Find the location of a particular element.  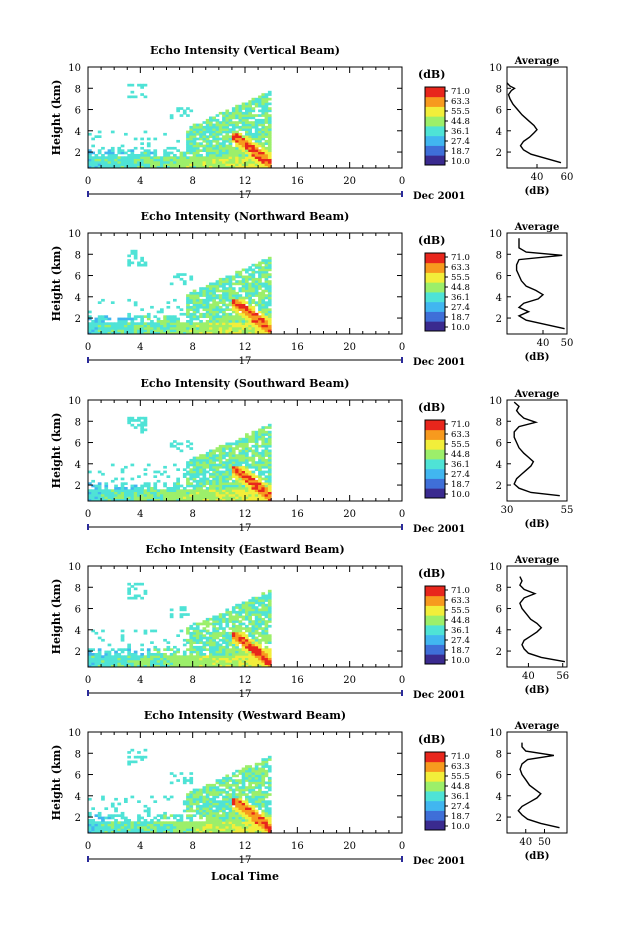

colorbar-tick-label: 27.4 is located at coordinates (460, 308).